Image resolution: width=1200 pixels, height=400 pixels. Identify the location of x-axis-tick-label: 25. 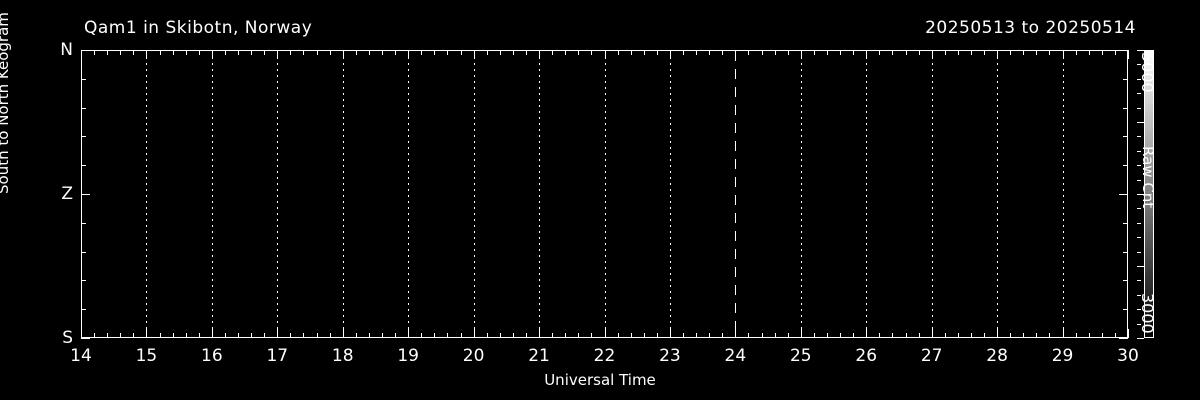
(800, 356).